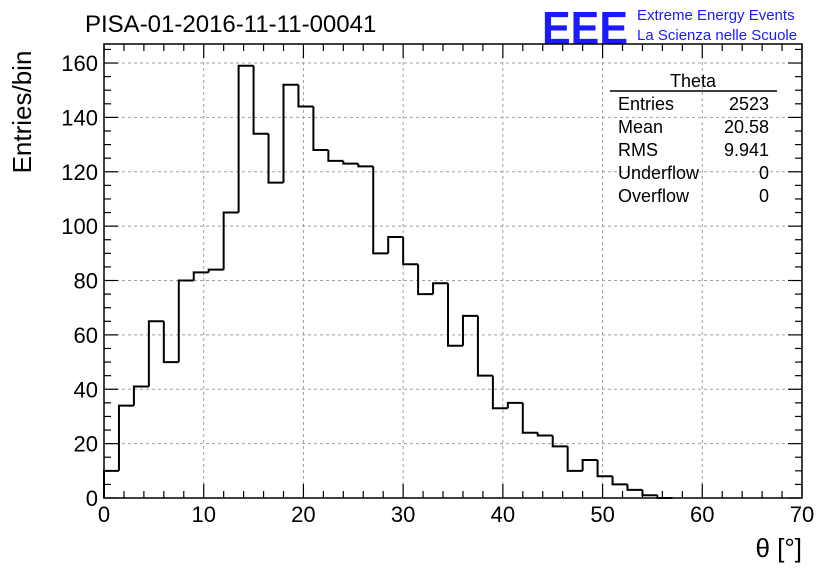  Describe the element at coordinates (746, 127) in the screenshot. I see `stats-value: 20.58` at that location.